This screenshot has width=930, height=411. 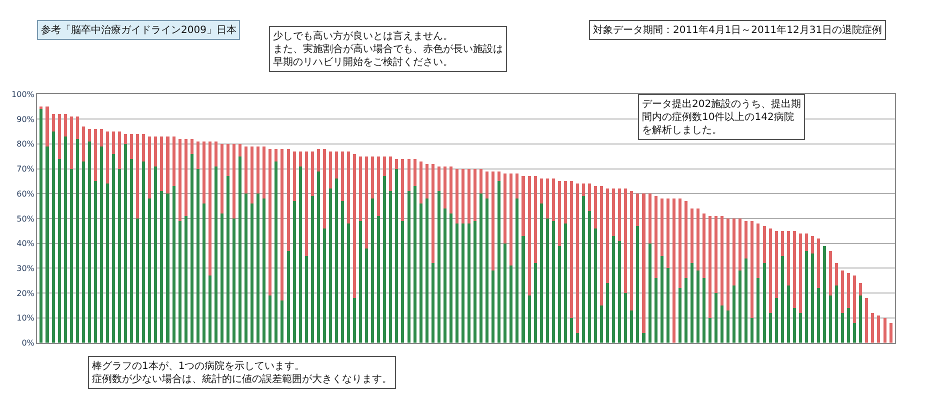 What do you see at coordinates (722, 117) in the screenshot?
I see `annotation: データ提出202施設のうち、提出期間内の症例数10件以上の142病院を解析しました。` at bounding box center [722, 117].